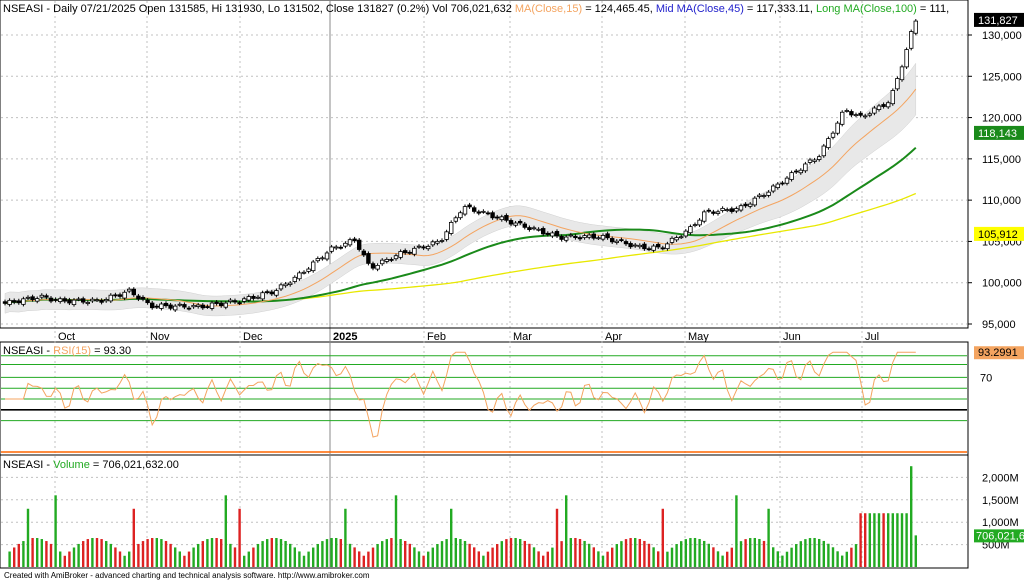  What do you see at coordinates (1000, 536) in the screenshot?
I see `volume-badge-label: 706,021,6` at bounding box center [1000, 536].